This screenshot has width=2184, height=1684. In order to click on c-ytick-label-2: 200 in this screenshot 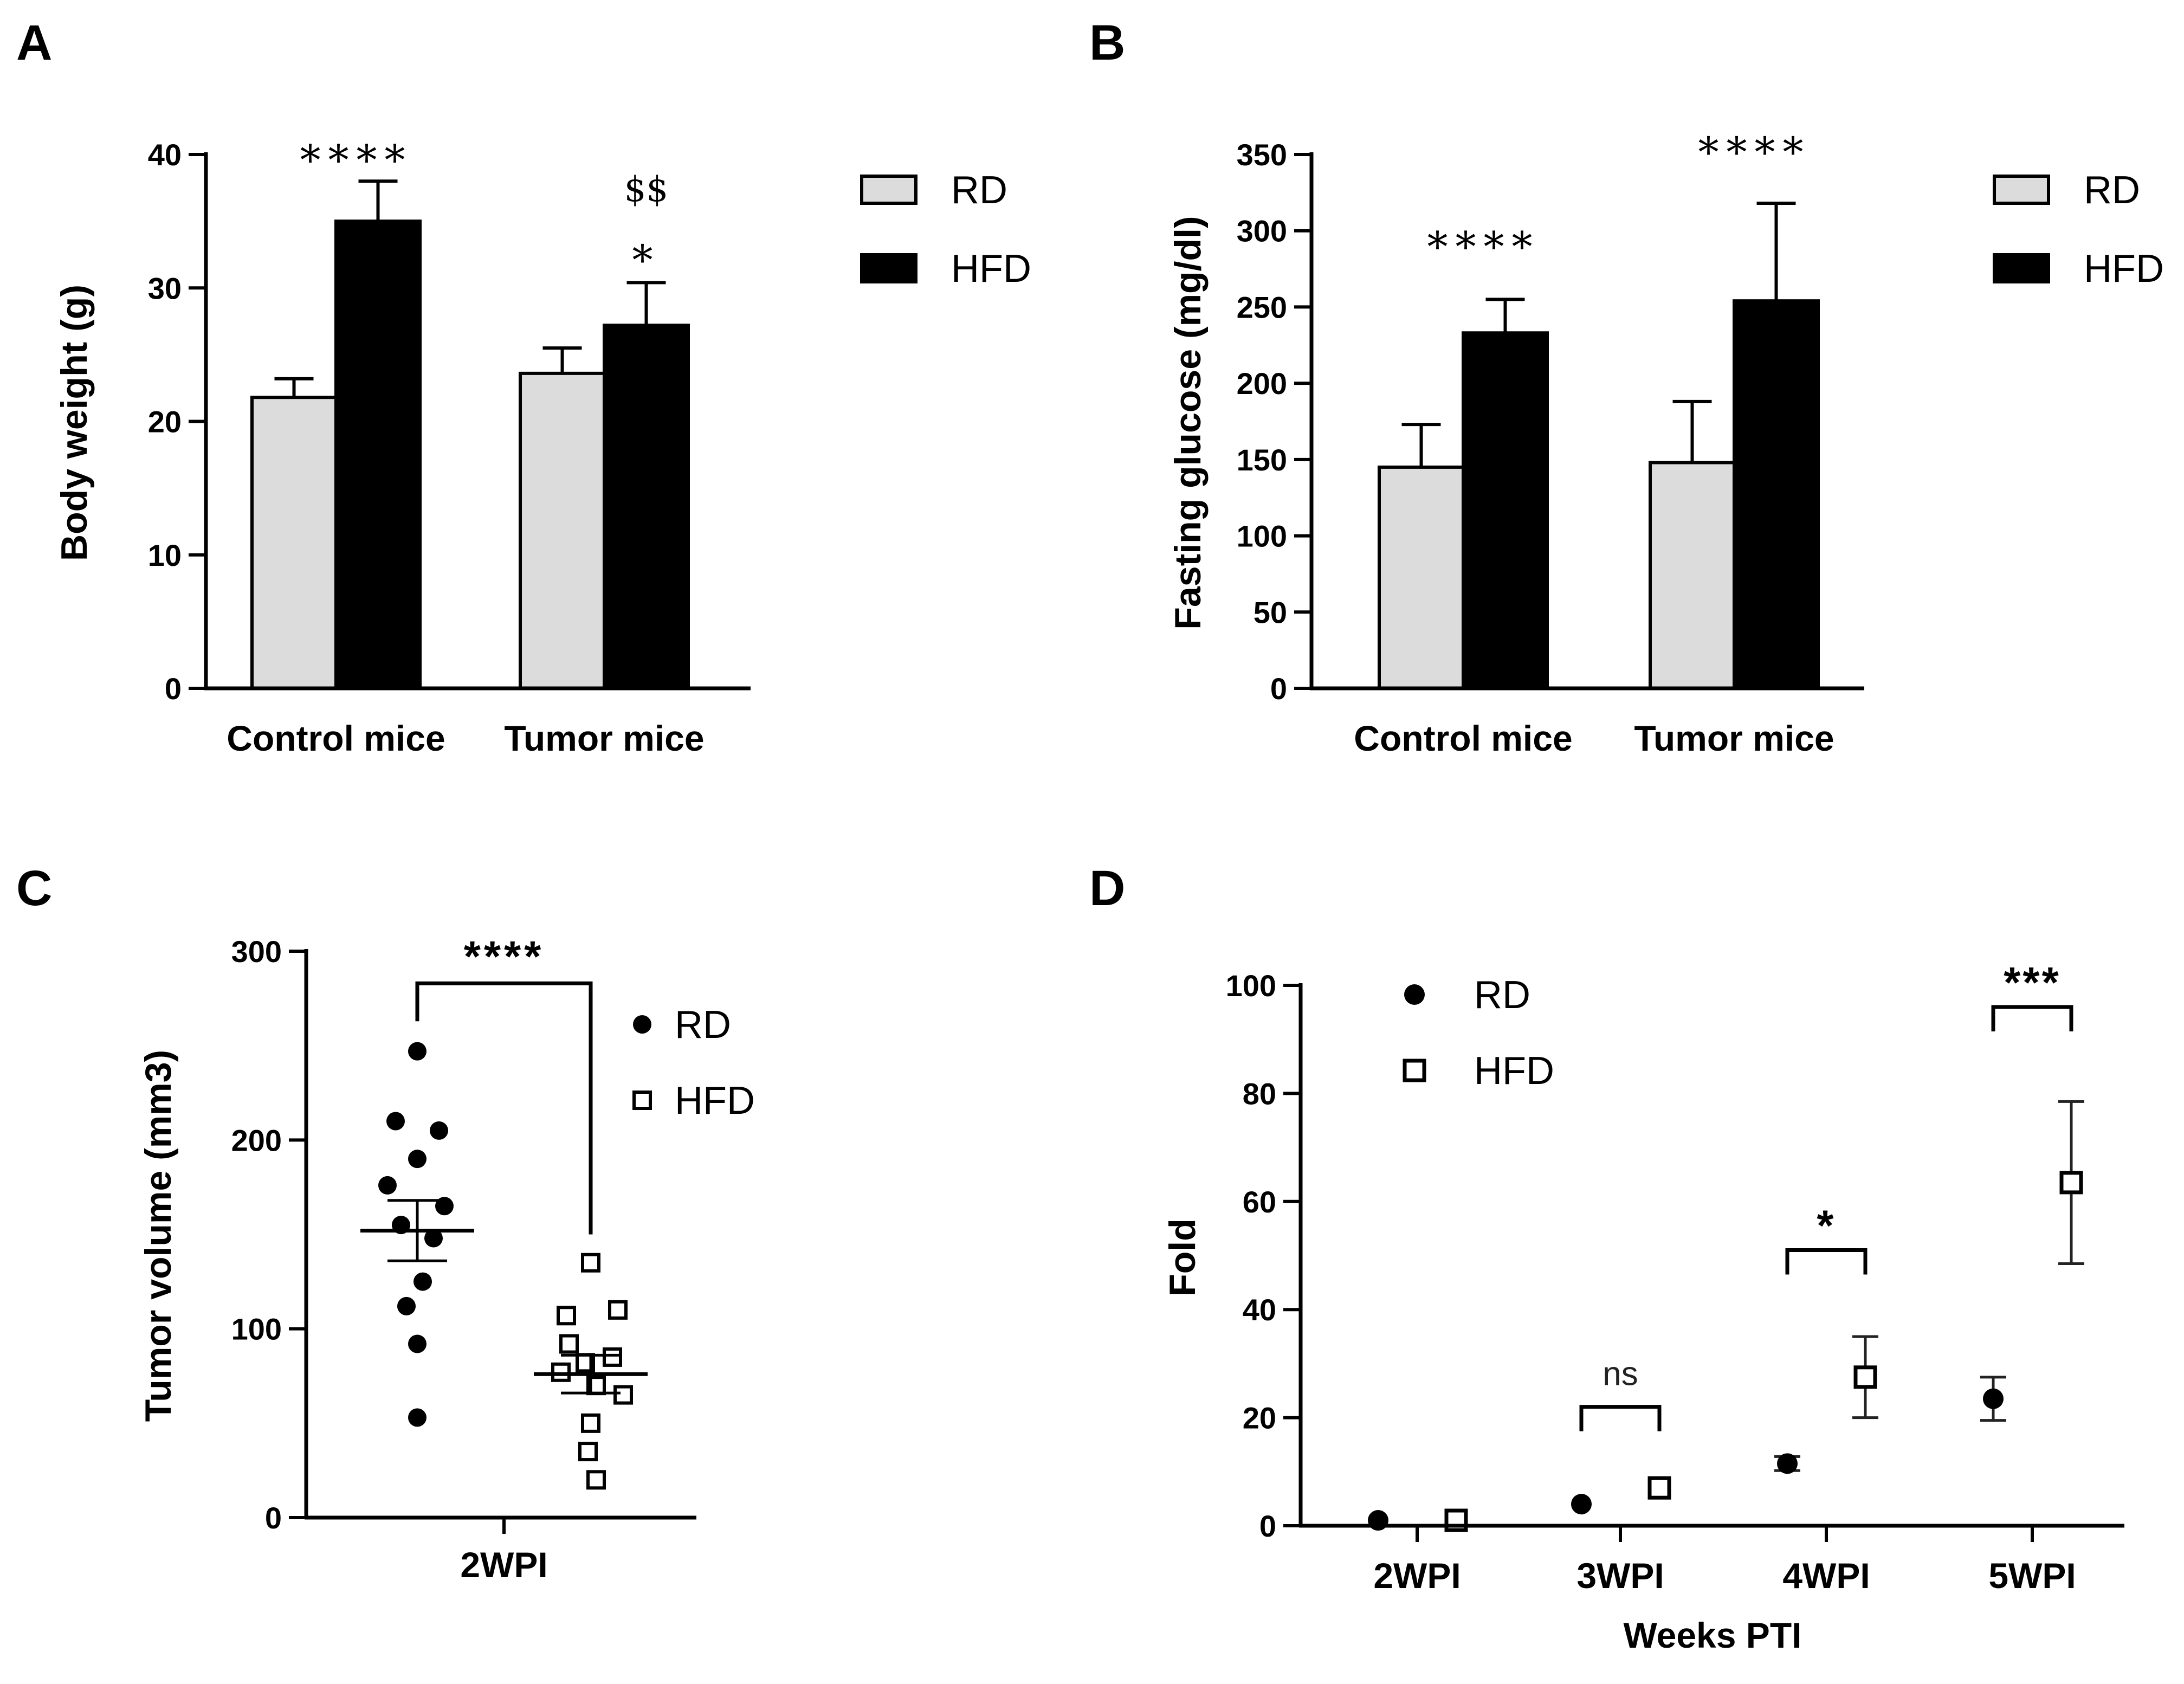, I will do `click(257, 1140)`.